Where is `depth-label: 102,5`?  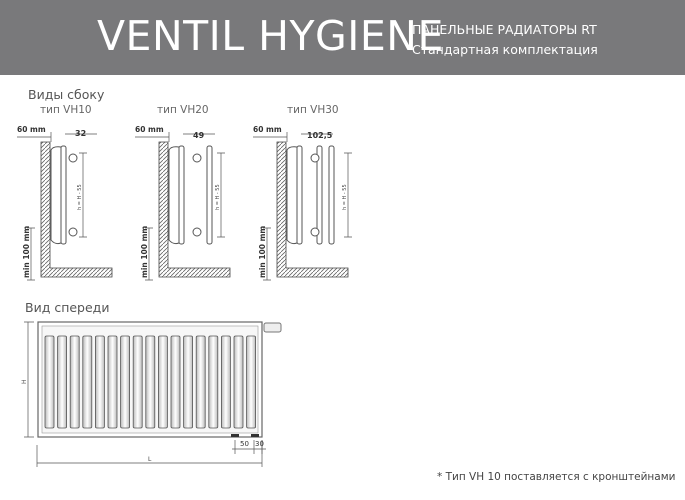 depth-label: 102,5 is located at coordinates (320, 135).